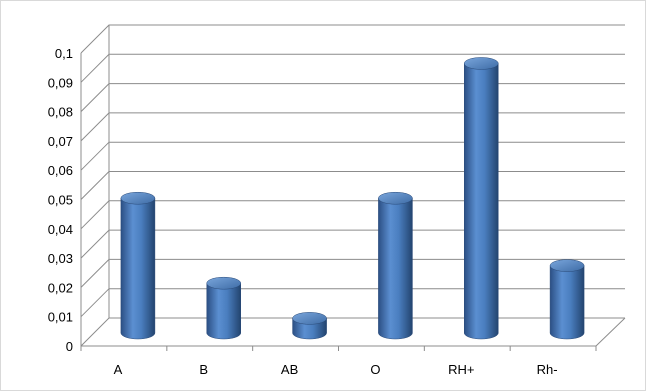 This screenshot has height=392, width=646. I want to click on y-tick-label: 0,09, so click(60, 82).